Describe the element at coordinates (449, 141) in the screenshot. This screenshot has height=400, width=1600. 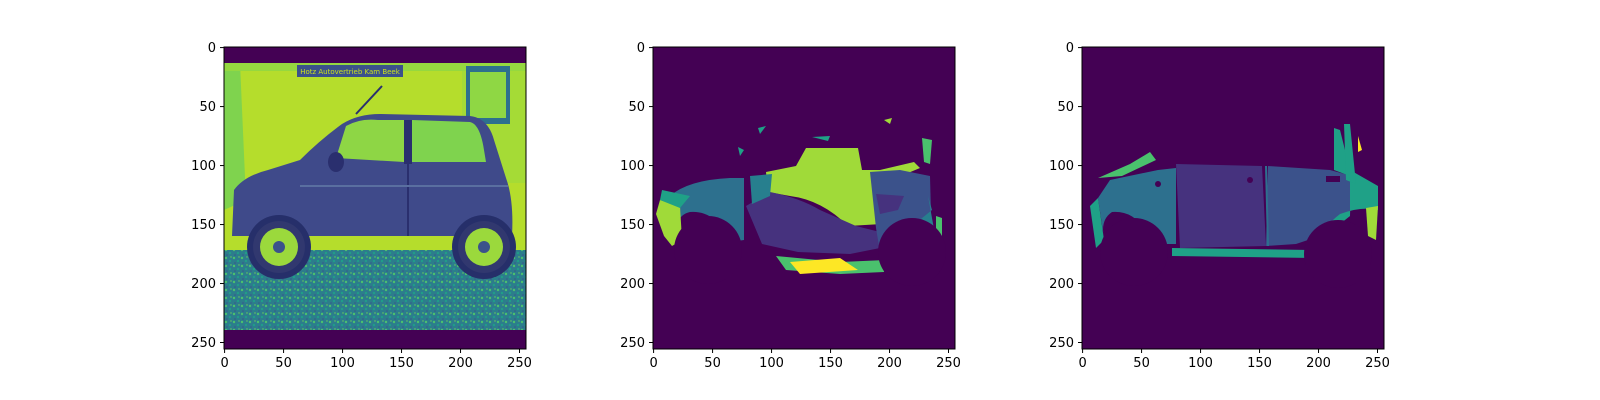
I see `car-window-rear` at that location.